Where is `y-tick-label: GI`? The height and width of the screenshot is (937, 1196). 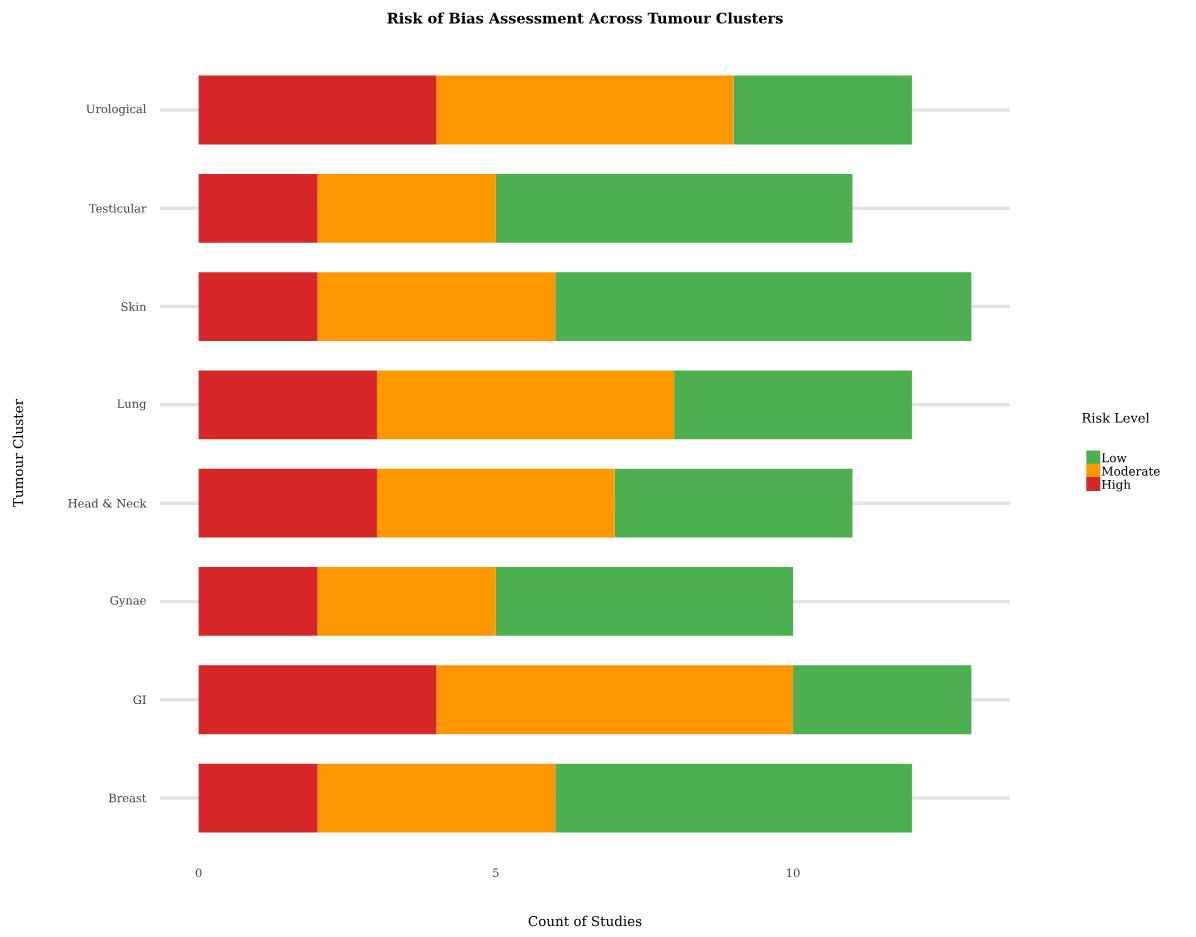
y-tick-label: GI is located at coordinates (139, 700).